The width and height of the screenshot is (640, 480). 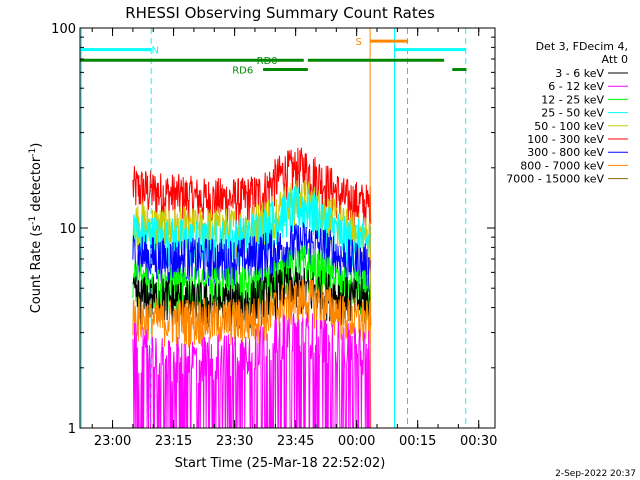 What do you see at coordinates (234, 441) in the screenshot?
I see `x-tick-label: 23:30` at bounding box center [234, 441].